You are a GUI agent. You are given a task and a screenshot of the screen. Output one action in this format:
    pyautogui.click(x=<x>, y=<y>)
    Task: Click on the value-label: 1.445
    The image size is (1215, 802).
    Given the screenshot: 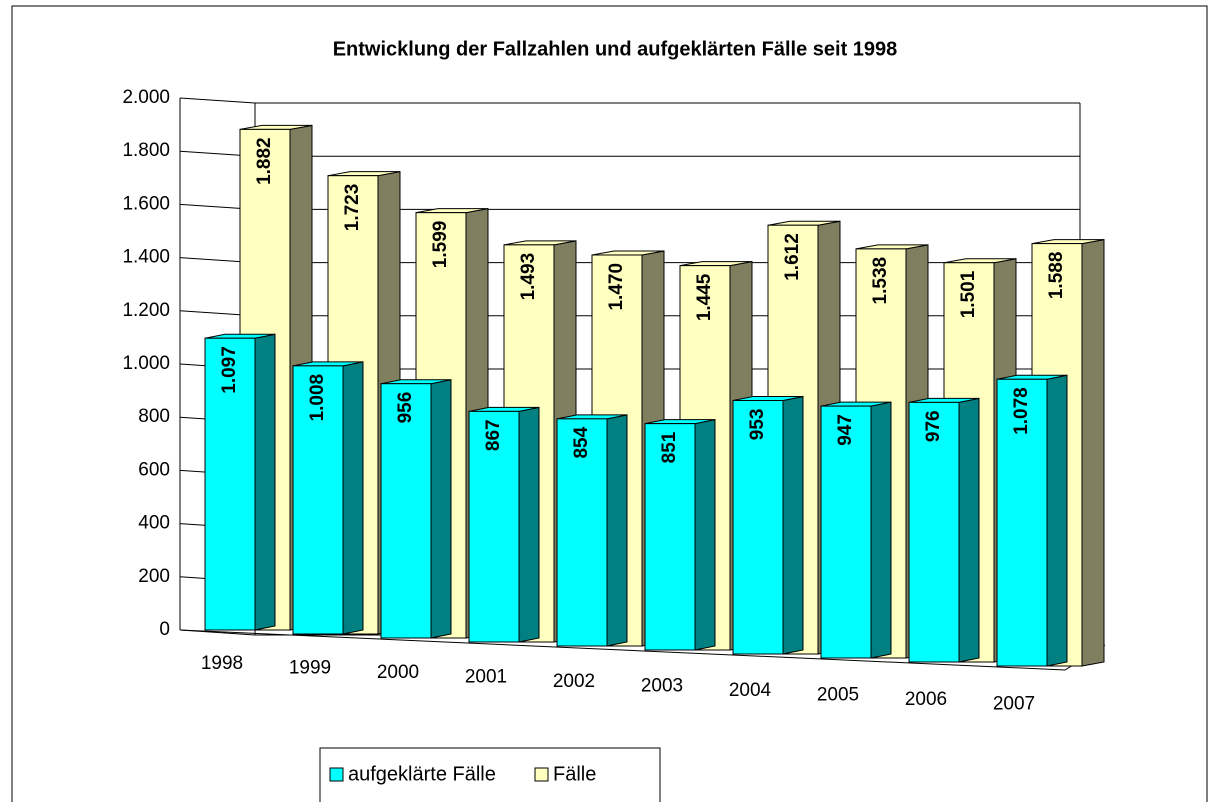 What is the action you would take?
    pyautogui.click(x=704, y=297)
    